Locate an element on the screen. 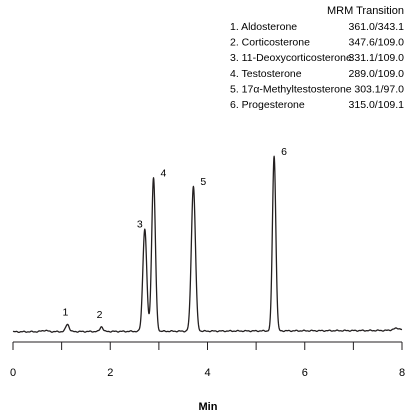 The height and width of the screenshot is (420, 415). legend-entry-label: 4. Testosterone is located at coordinates (266, 74).